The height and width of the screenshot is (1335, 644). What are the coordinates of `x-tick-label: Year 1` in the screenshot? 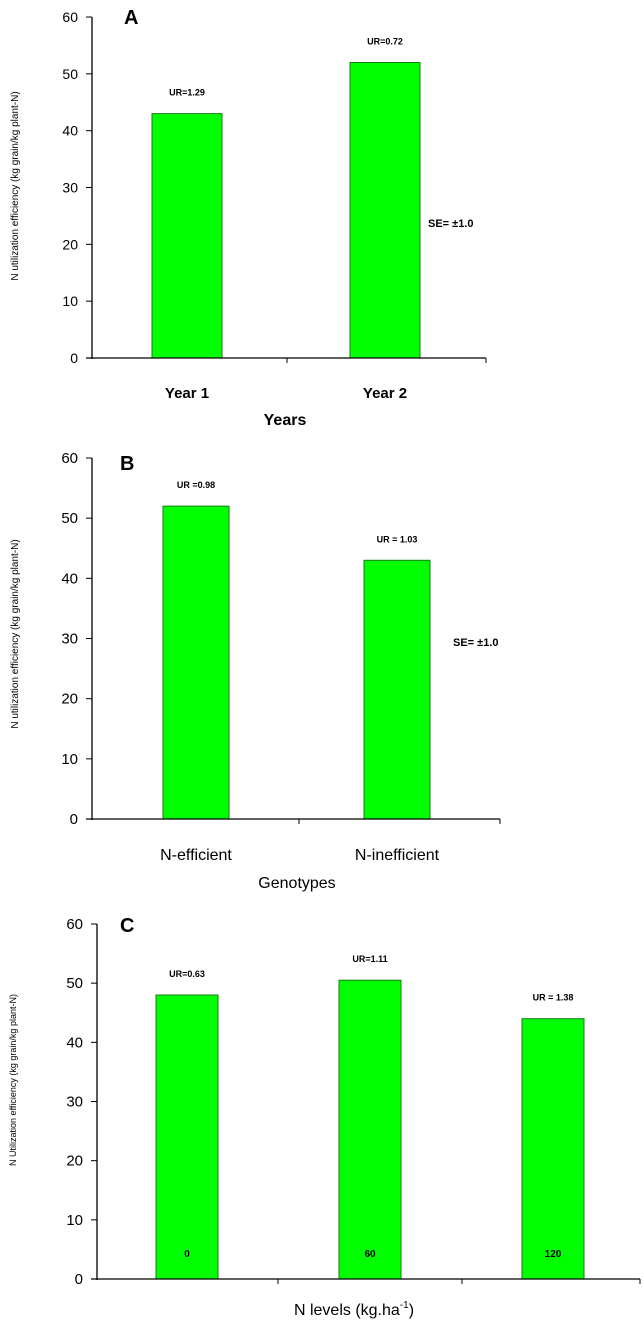 It's located at (187, 393).